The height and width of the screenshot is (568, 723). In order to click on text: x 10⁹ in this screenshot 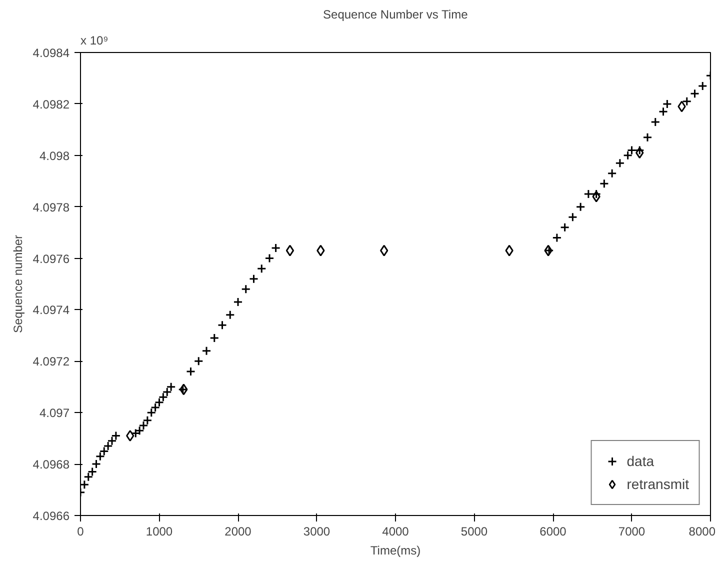, I will do `click(94, 41)`.